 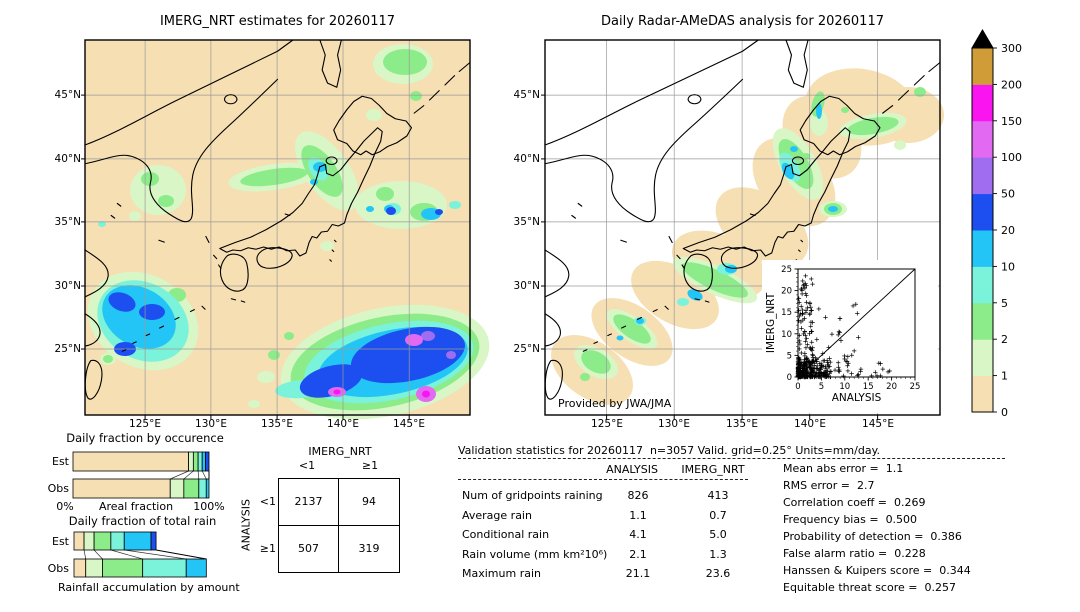 I want to click on score-line: Probability of detection = 0.386, so click(x=872, y=536).